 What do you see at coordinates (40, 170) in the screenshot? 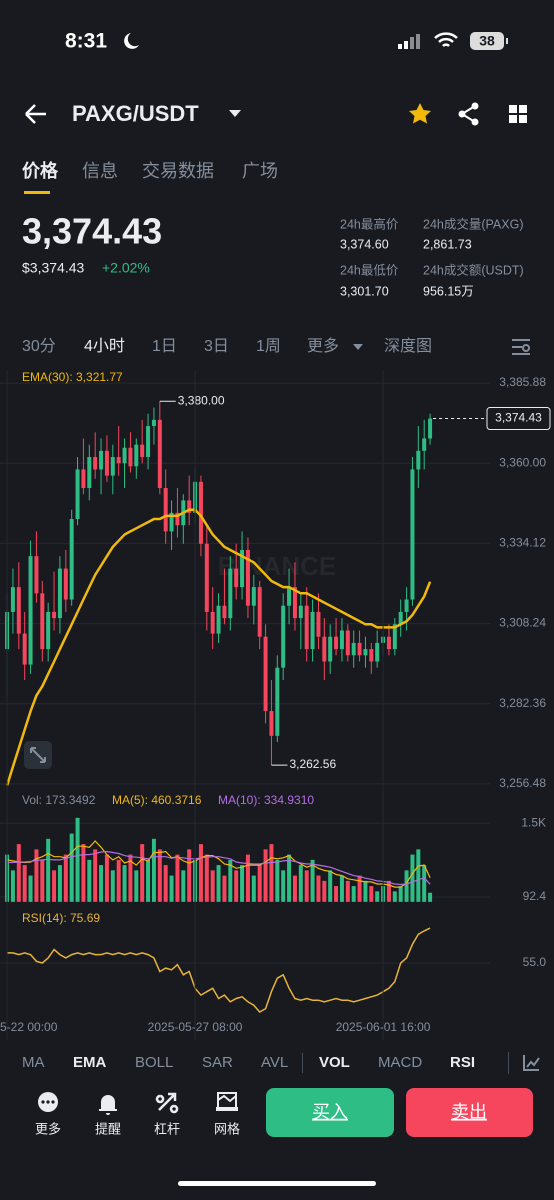
I see `tab: 价格` at bounding box center [40, 170].